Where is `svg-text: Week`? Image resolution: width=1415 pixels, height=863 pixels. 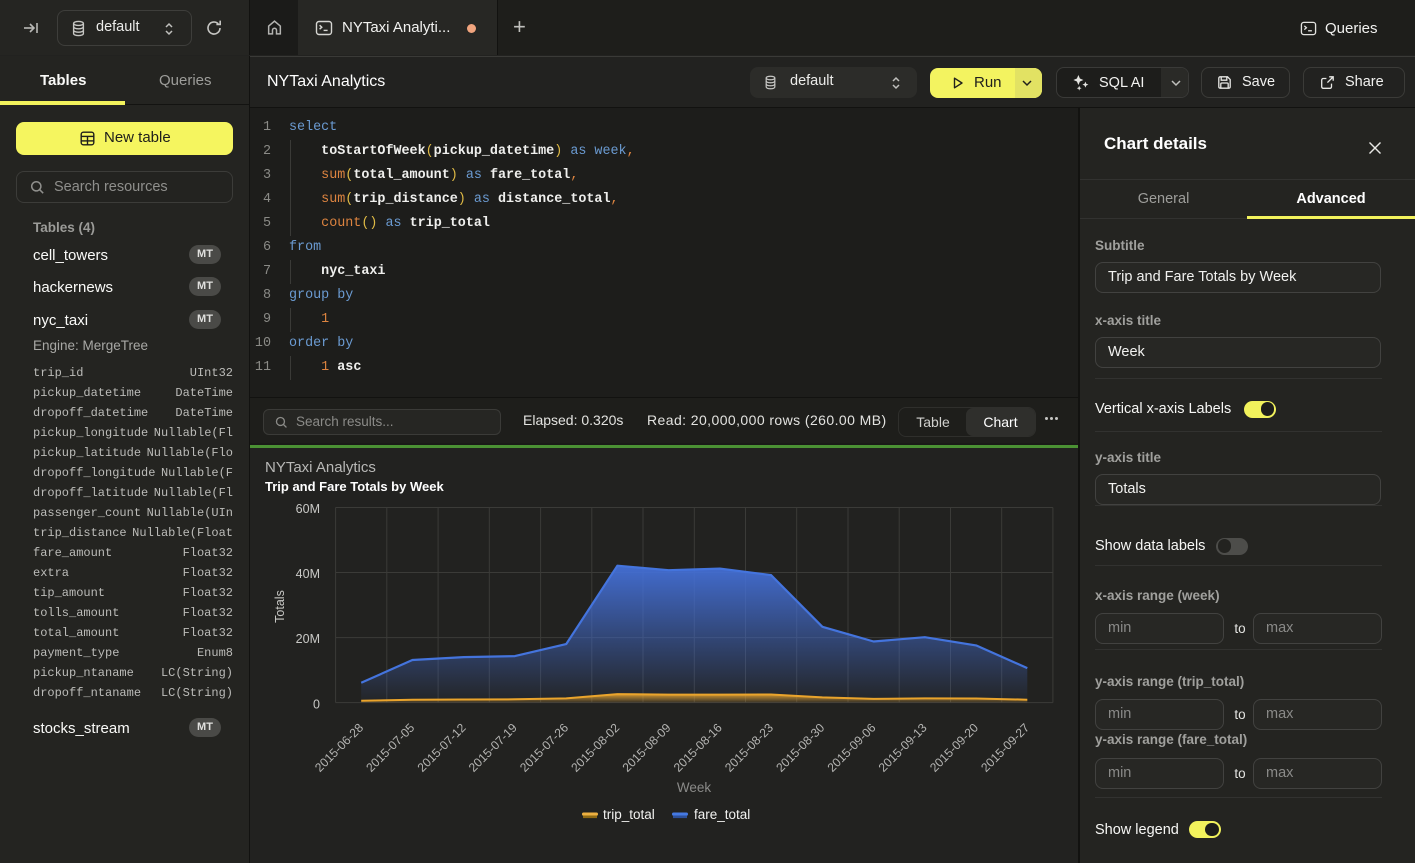
svg-text: Week is located at coordinates (694, 787).